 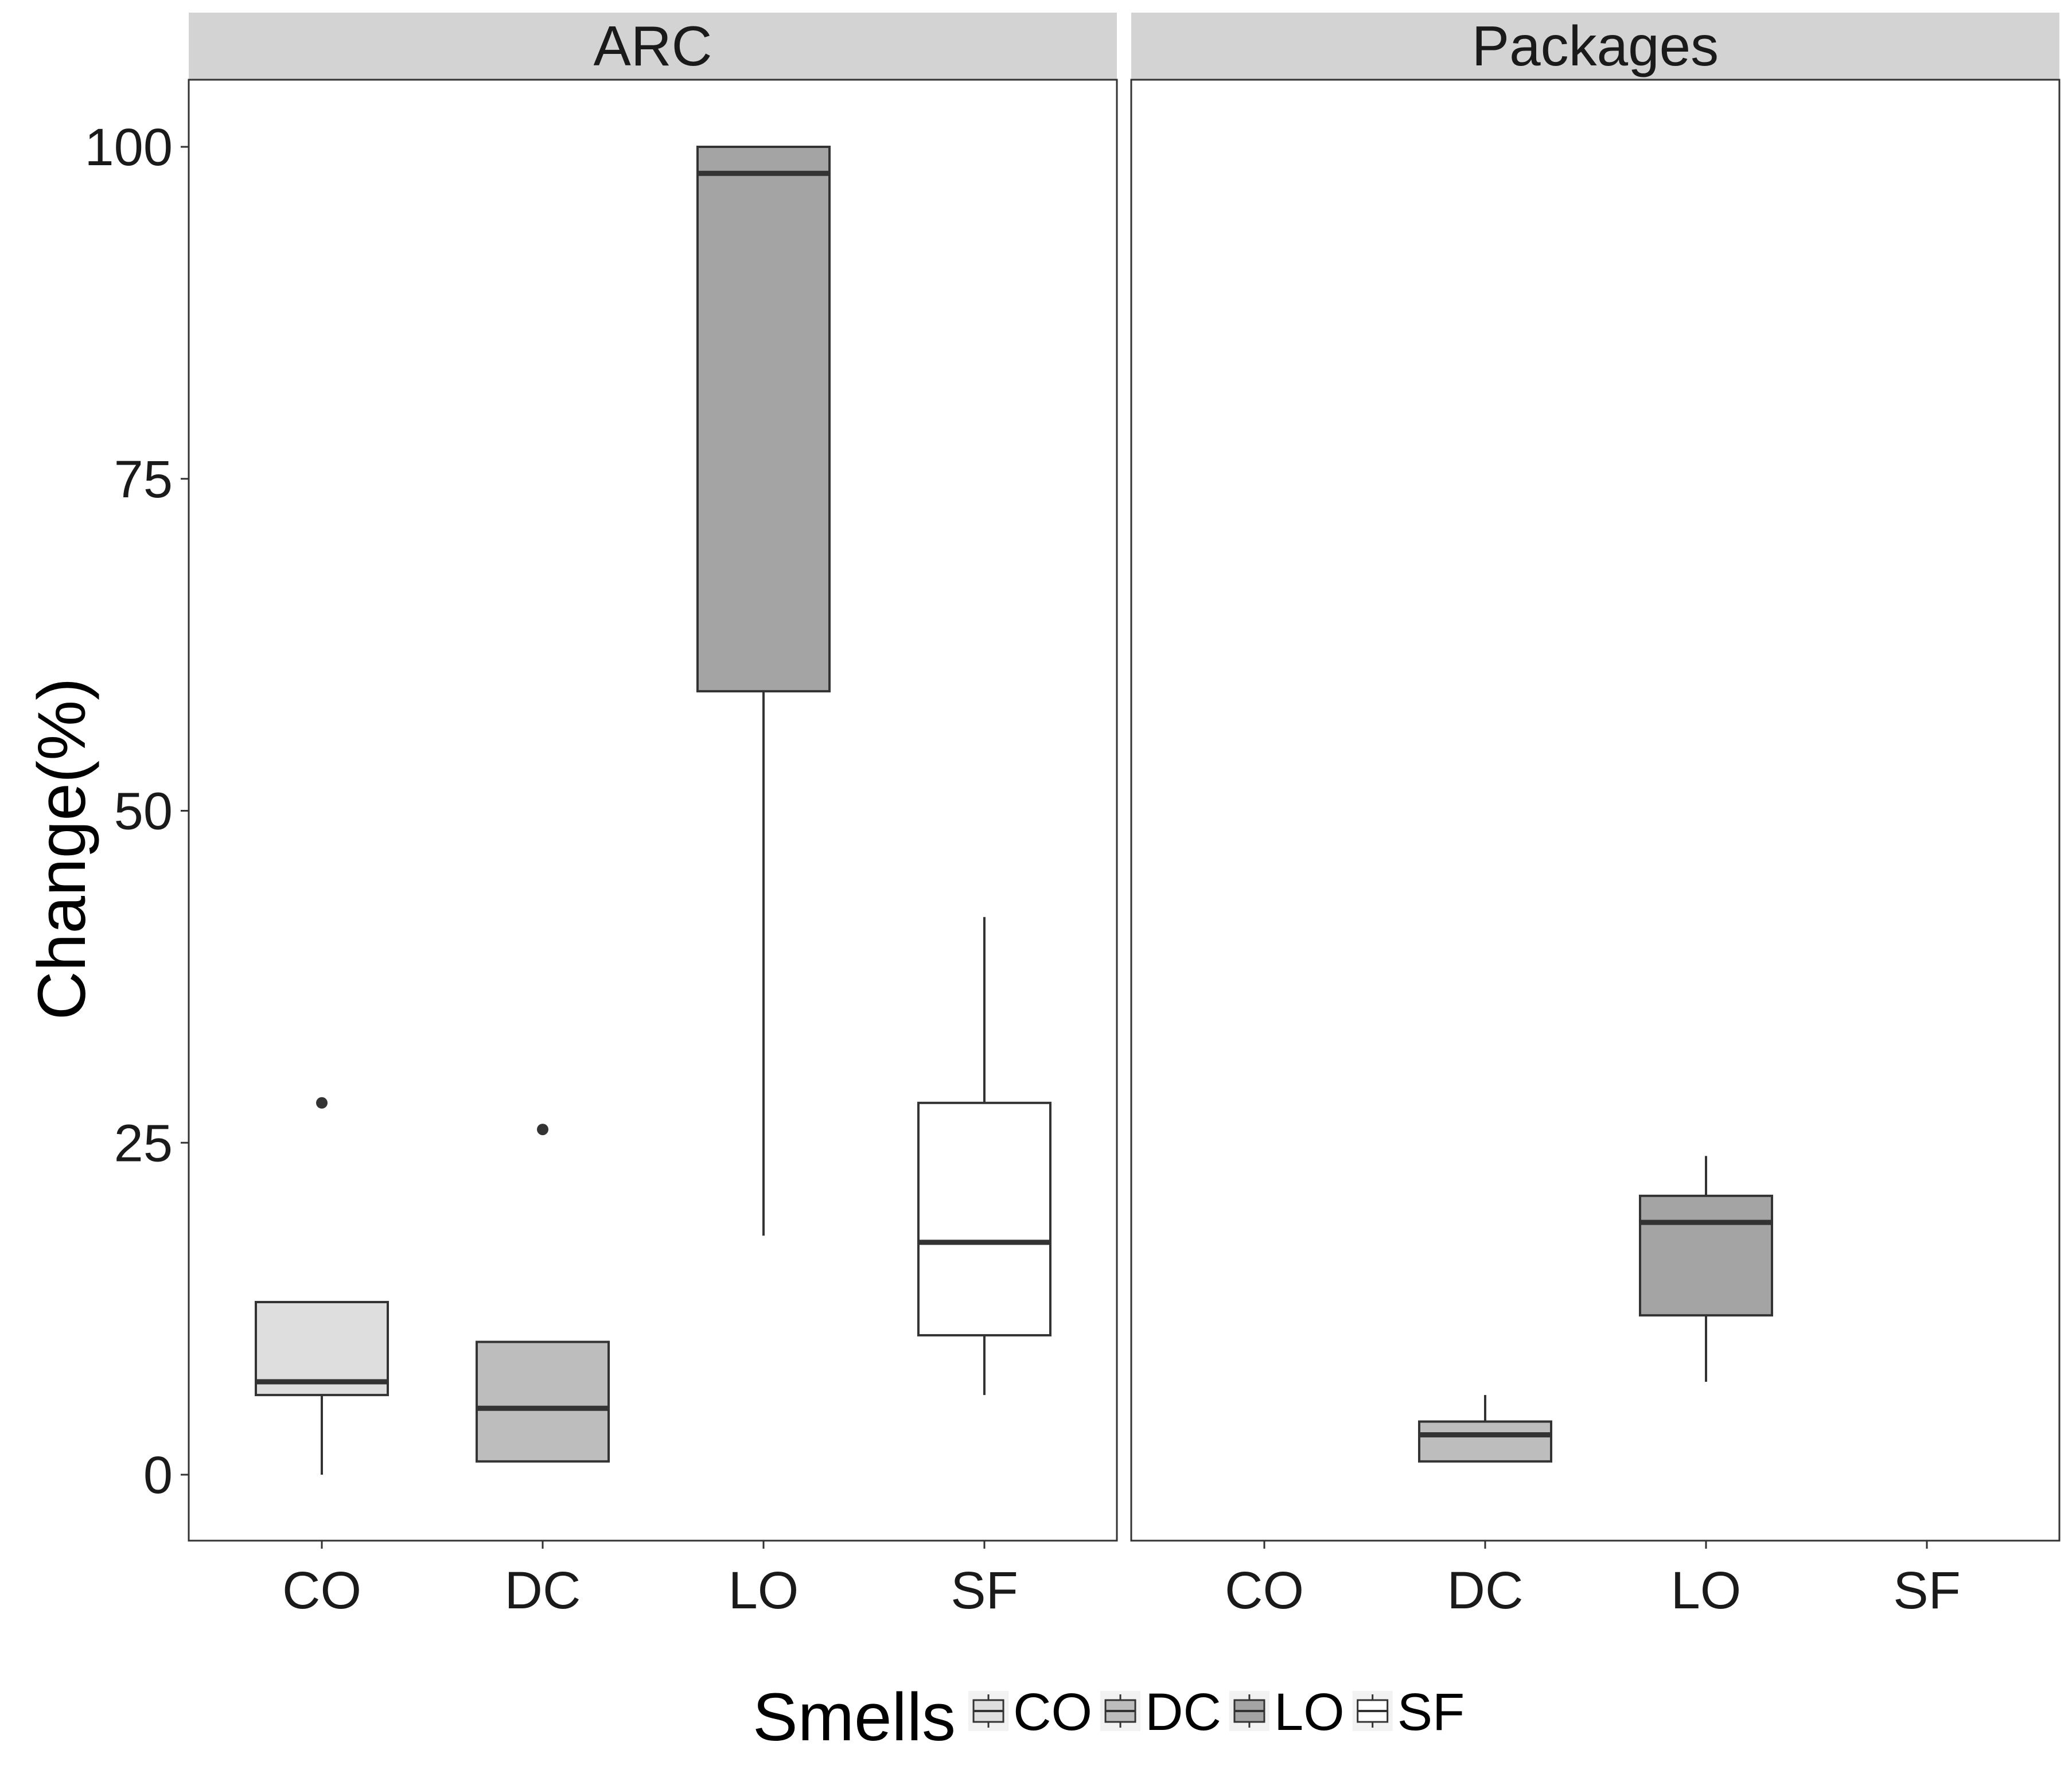 What do you see at coordinates (854, 1717) in the screenshot?
I see `legend-title: Smells` at bounding box center [854, 1717].